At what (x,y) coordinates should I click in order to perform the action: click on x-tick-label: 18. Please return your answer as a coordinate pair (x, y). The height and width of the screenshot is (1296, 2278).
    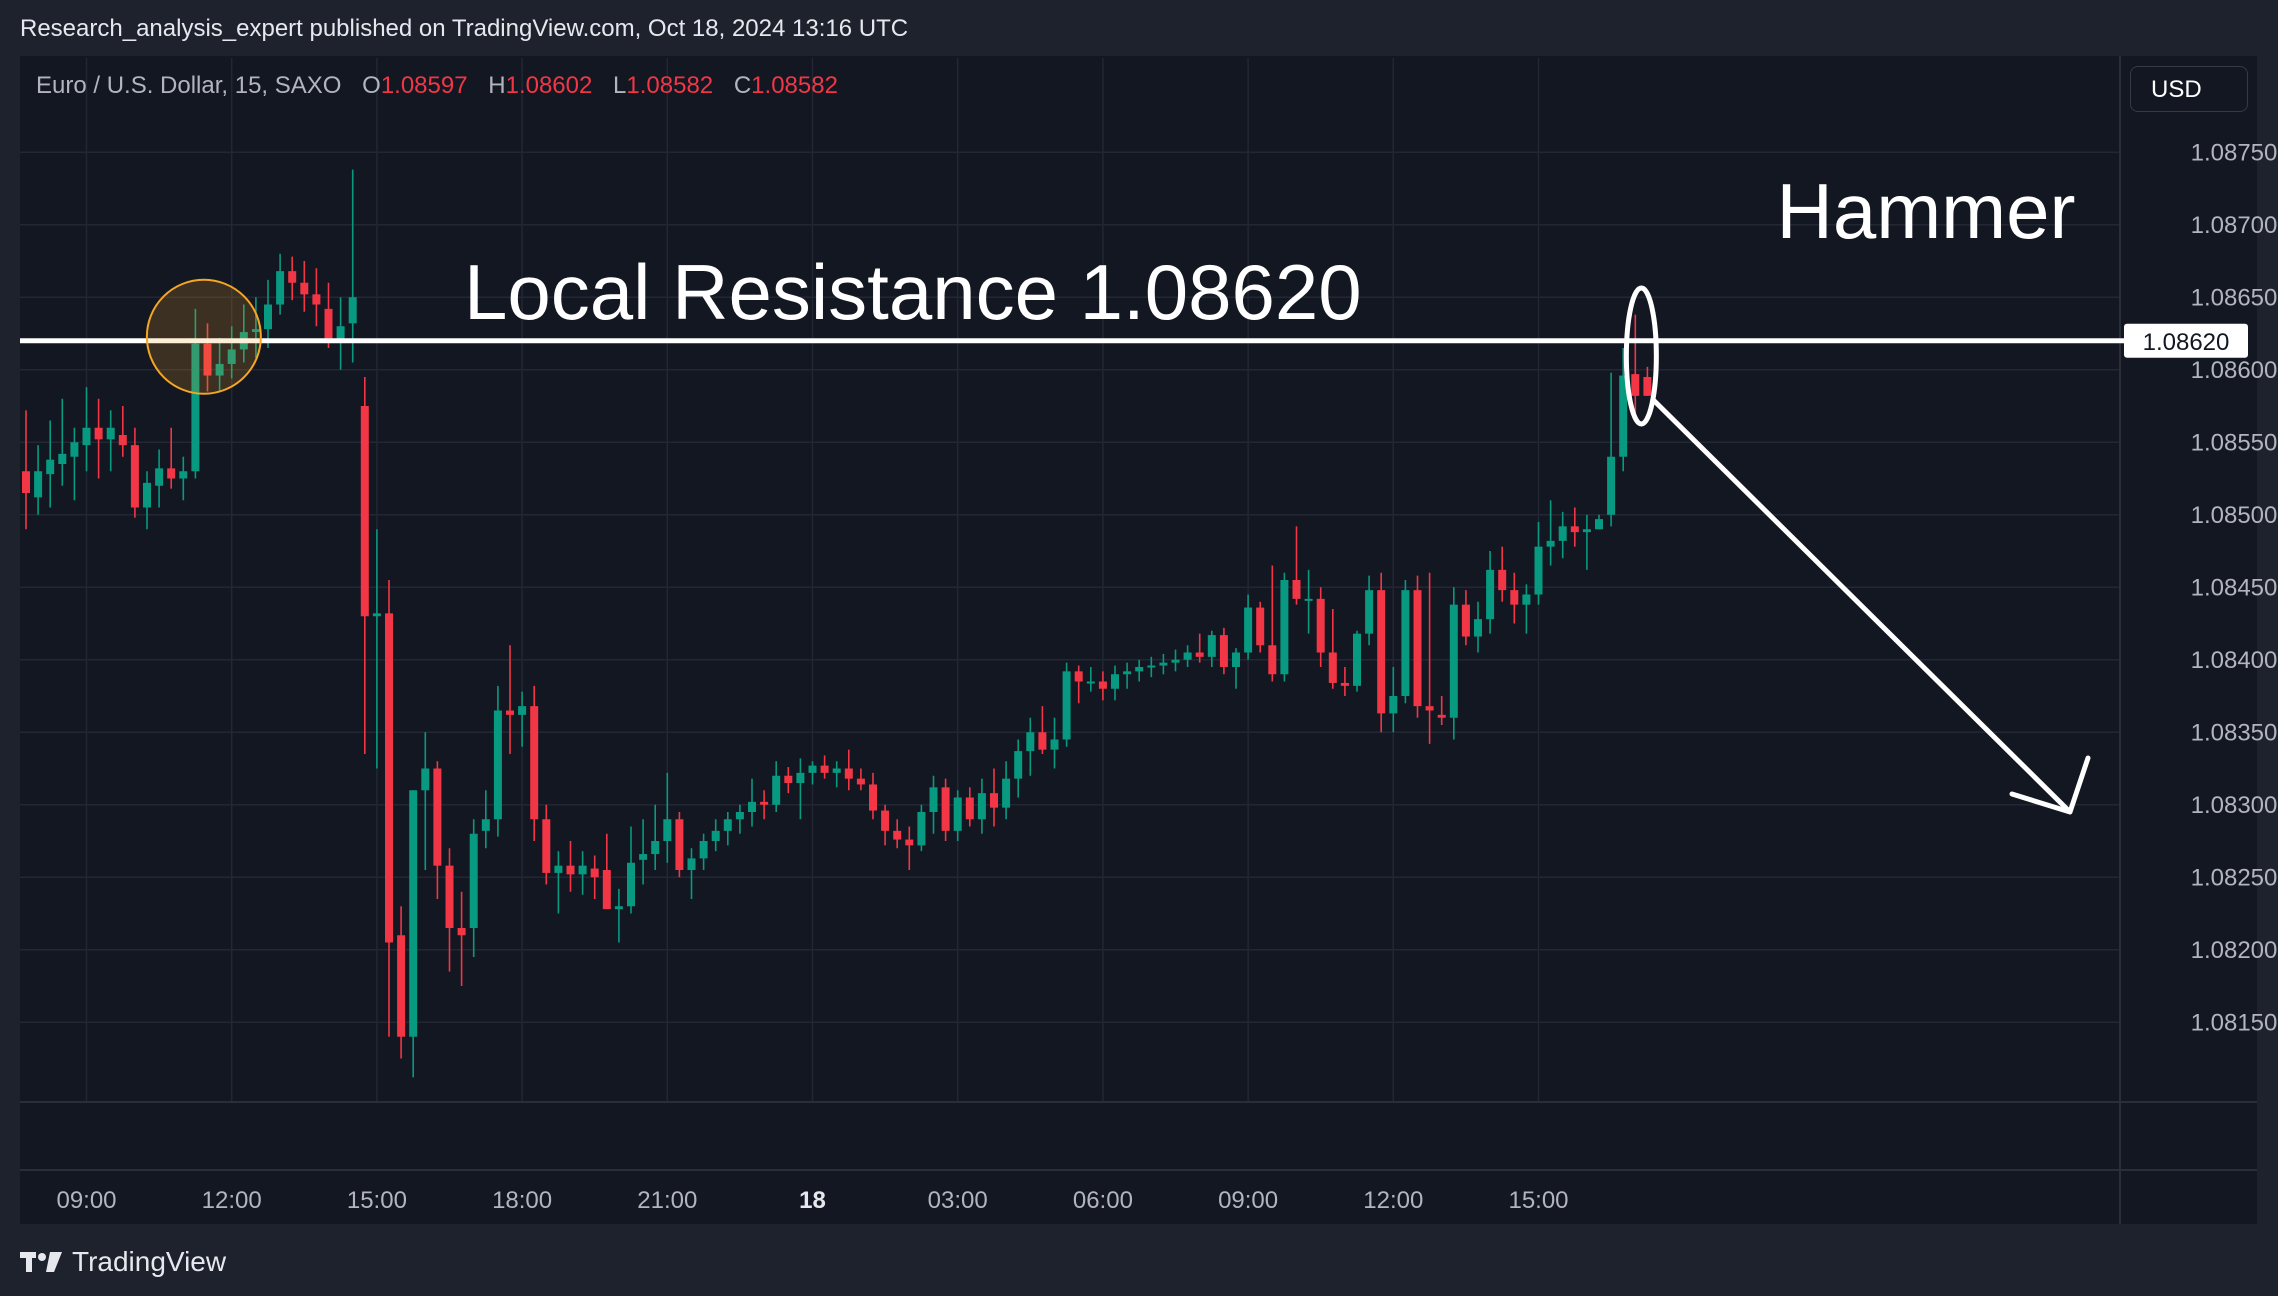
    Looking at the image, I should click on (812, 1200).